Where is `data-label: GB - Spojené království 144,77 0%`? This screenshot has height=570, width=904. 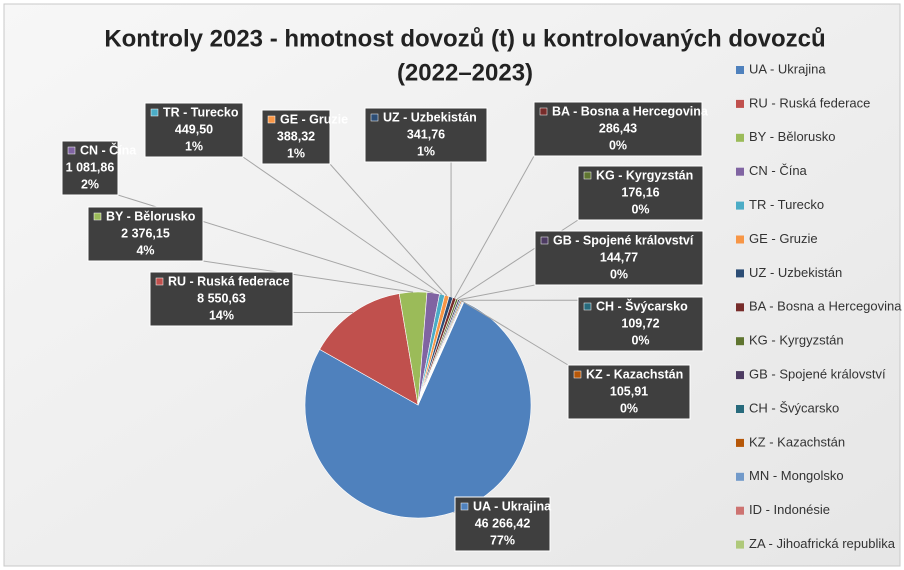 data-label: GB - Spojené království 144,77 0% is located at coordinates (619, 258).